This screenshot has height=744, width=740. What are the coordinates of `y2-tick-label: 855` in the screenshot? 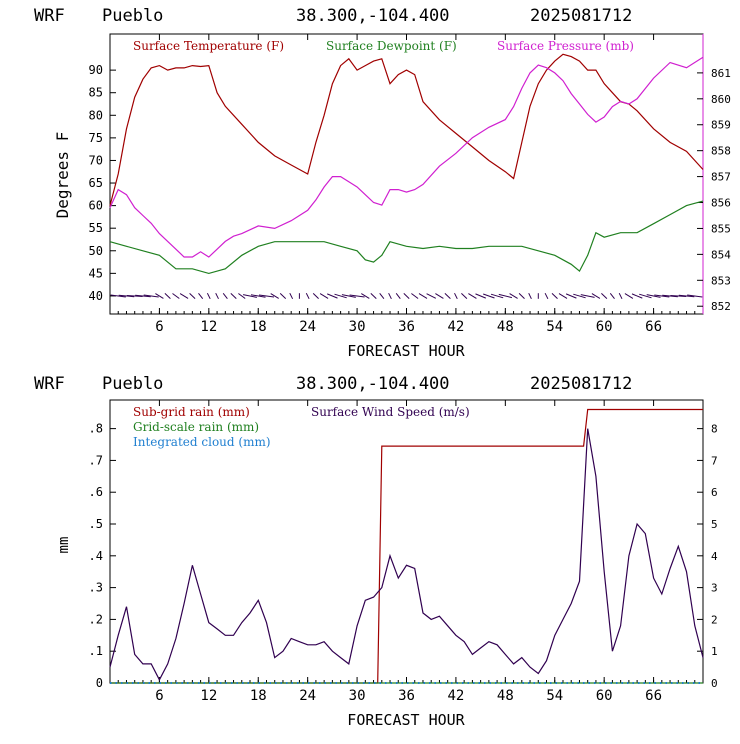 It's located at (721, 228).